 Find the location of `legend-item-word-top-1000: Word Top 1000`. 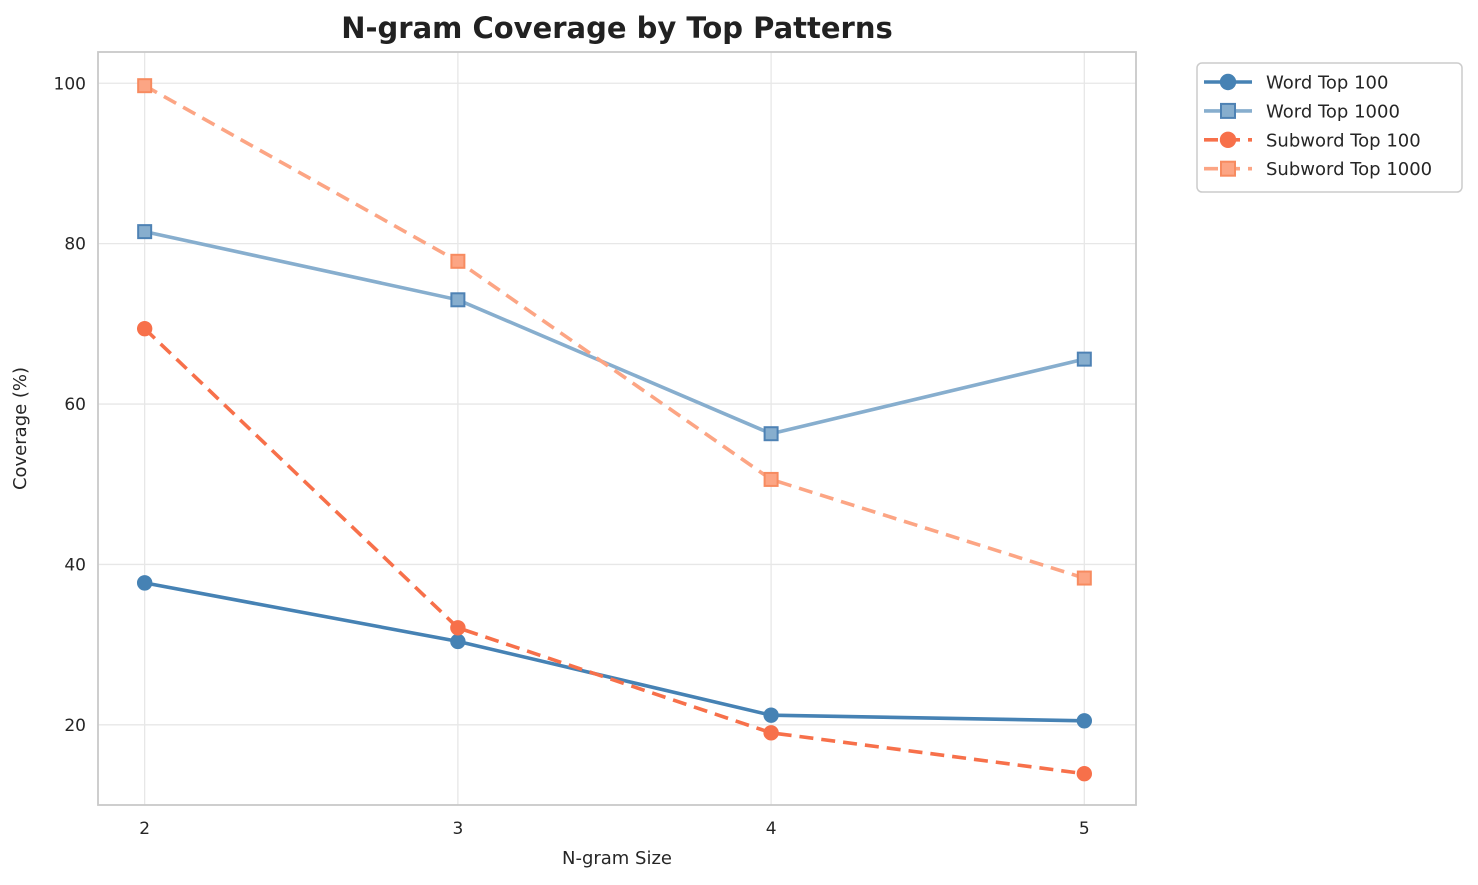

legend-item-word-top-1000: Word Top 1000 is located at coordinates (1302, 111).